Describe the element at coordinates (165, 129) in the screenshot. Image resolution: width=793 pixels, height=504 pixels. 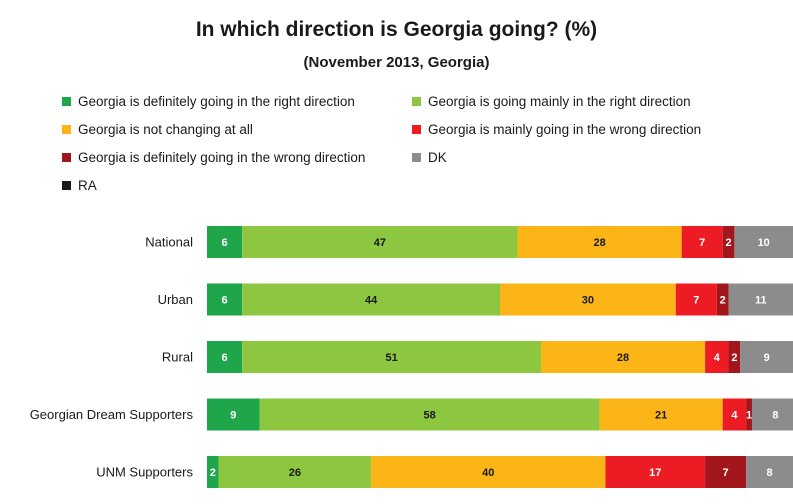
I see `legend-label: Georgia is not changing at all` at that location.